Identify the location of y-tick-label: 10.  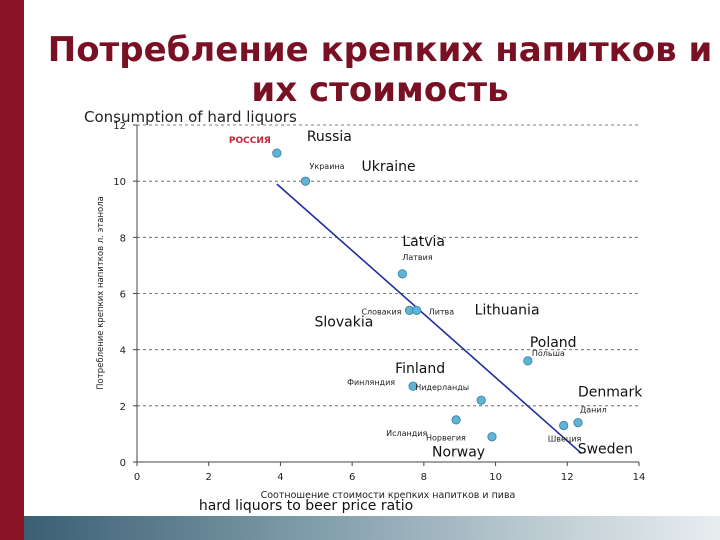
(119, 182).